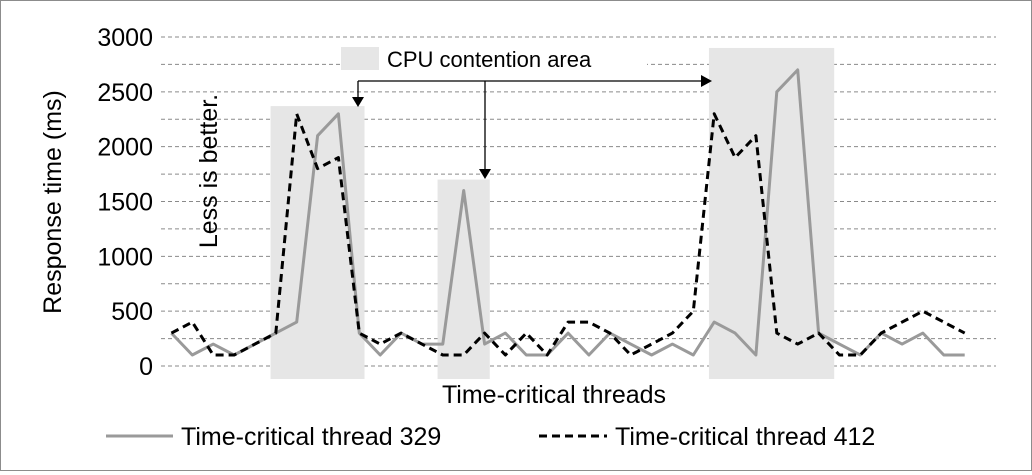 The width and height of the screenshot is (1032, 475). Describe the element at coordinates (532, 127) in the screenshot. I see `annotation-arrows` at that location.